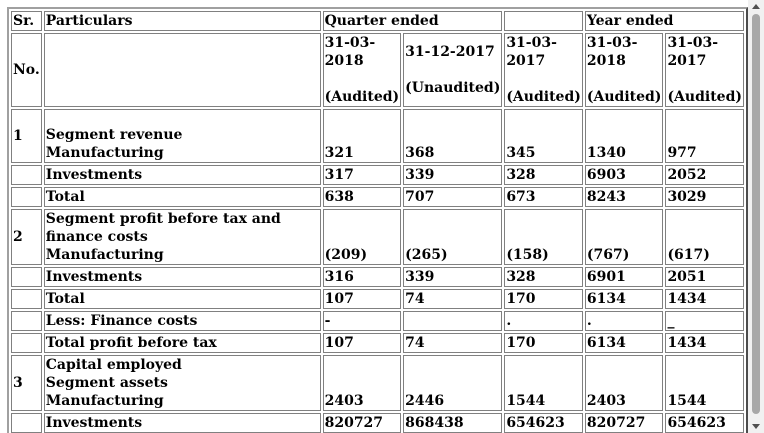 Image resolution: width=764 pixels, height=433 pixels. I want to click on sr-number: 2, so click(26, 237).